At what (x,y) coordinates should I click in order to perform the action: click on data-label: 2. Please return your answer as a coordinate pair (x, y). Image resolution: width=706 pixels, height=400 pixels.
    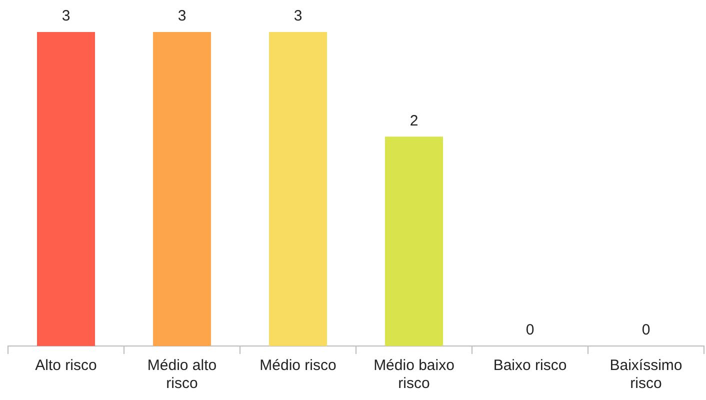
    Looking at the image, I should click on (414, 121).